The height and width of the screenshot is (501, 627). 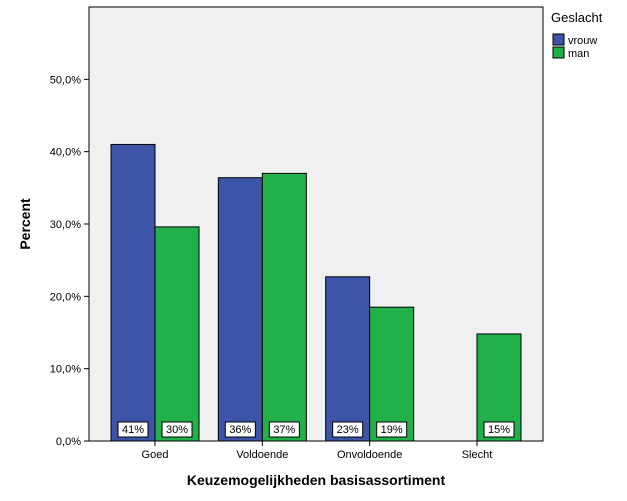 What do you see at coordinates (65, 297) in the screenshot?
I see `y-tick-label: 20,0%` at bounding box center [65, 297].